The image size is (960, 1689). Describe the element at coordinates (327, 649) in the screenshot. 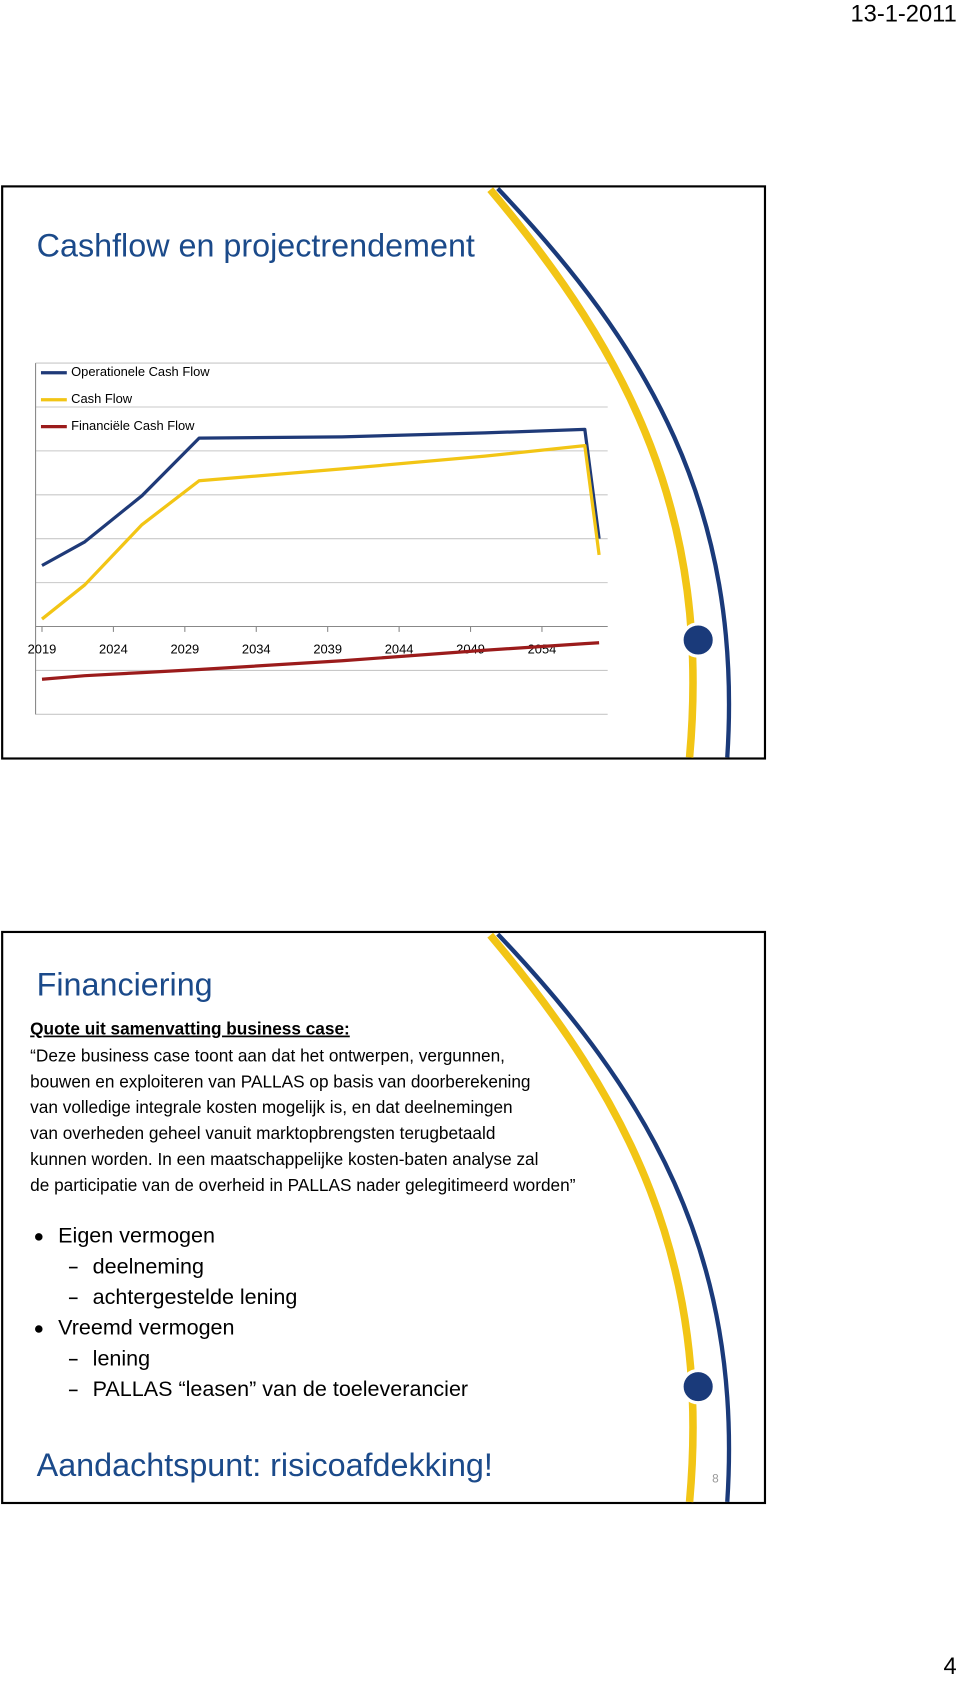

I see `x-tick-label: 2039` at that location.